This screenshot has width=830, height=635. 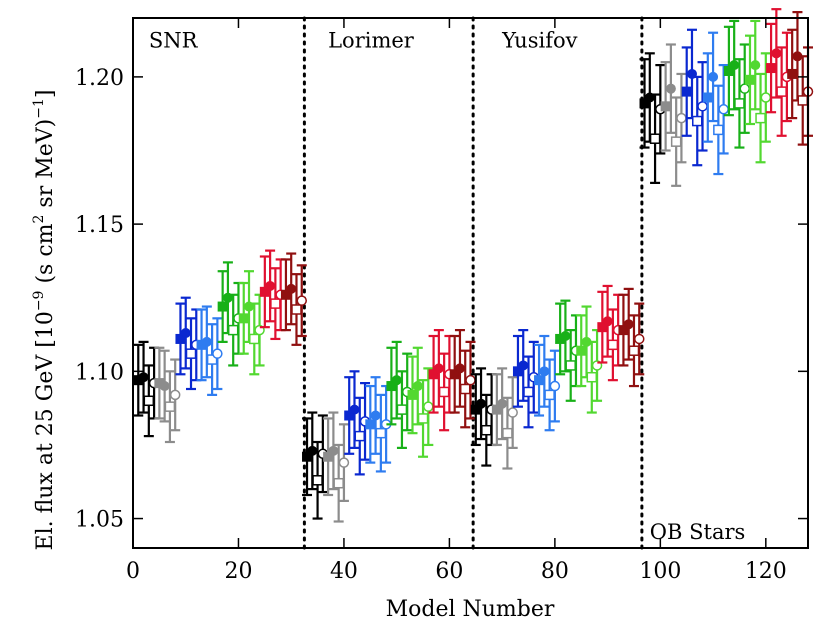 I want to click on y-axis-title-exp1: −9, so click(x=39, y=301).